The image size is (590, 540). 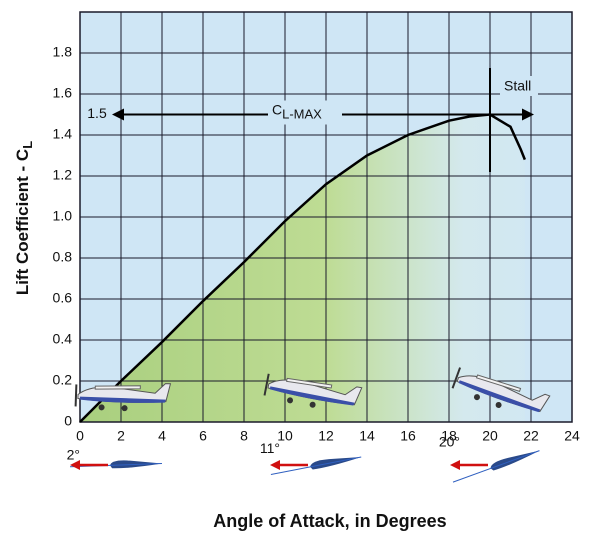 I want to click on y-tick-label: 0.8, so click(x=63, y=257).